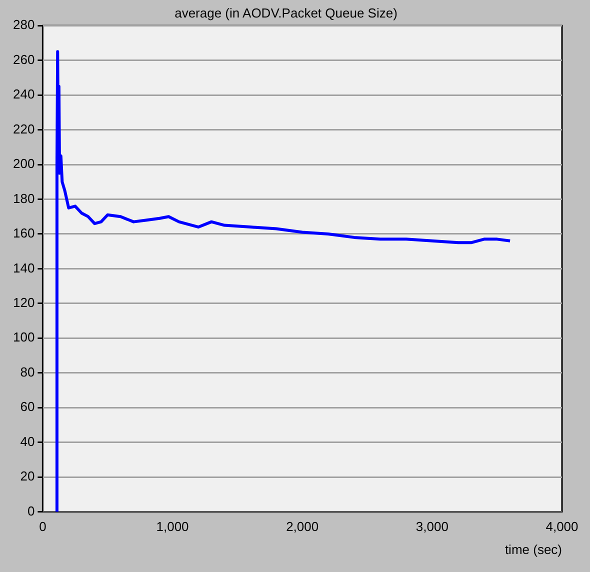 The image size is (590, 572). I want to click on y-tick-label: 240, so click(23, 94).